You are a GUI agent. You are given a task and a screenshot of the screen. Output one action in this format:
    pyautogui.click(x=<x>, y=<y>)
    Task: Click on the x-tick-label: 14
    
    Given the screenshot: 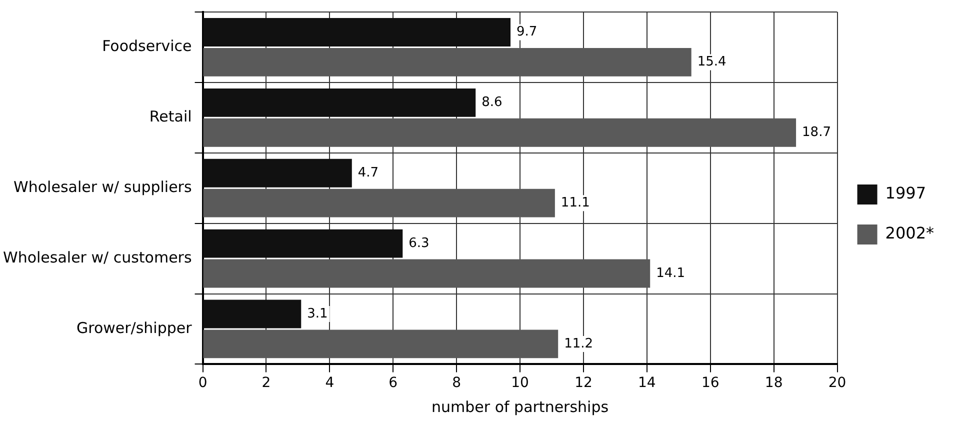 What is the action you would take?
    pyautogui.click(x=647, y=383)
    